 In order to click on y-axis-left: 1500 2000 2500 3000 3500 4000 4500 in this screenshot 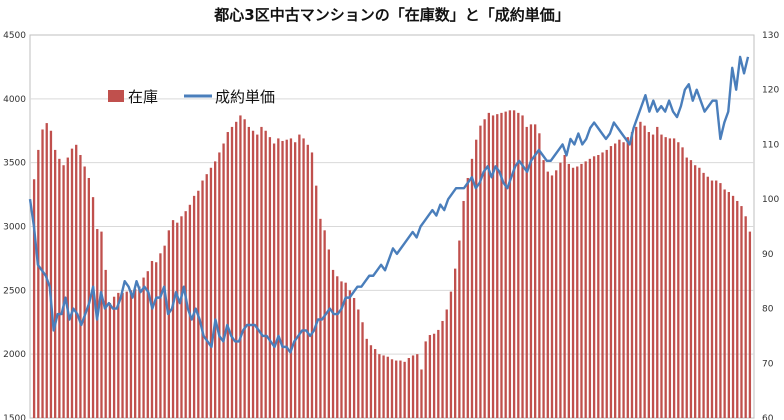, I will do `click(14, 225)`.